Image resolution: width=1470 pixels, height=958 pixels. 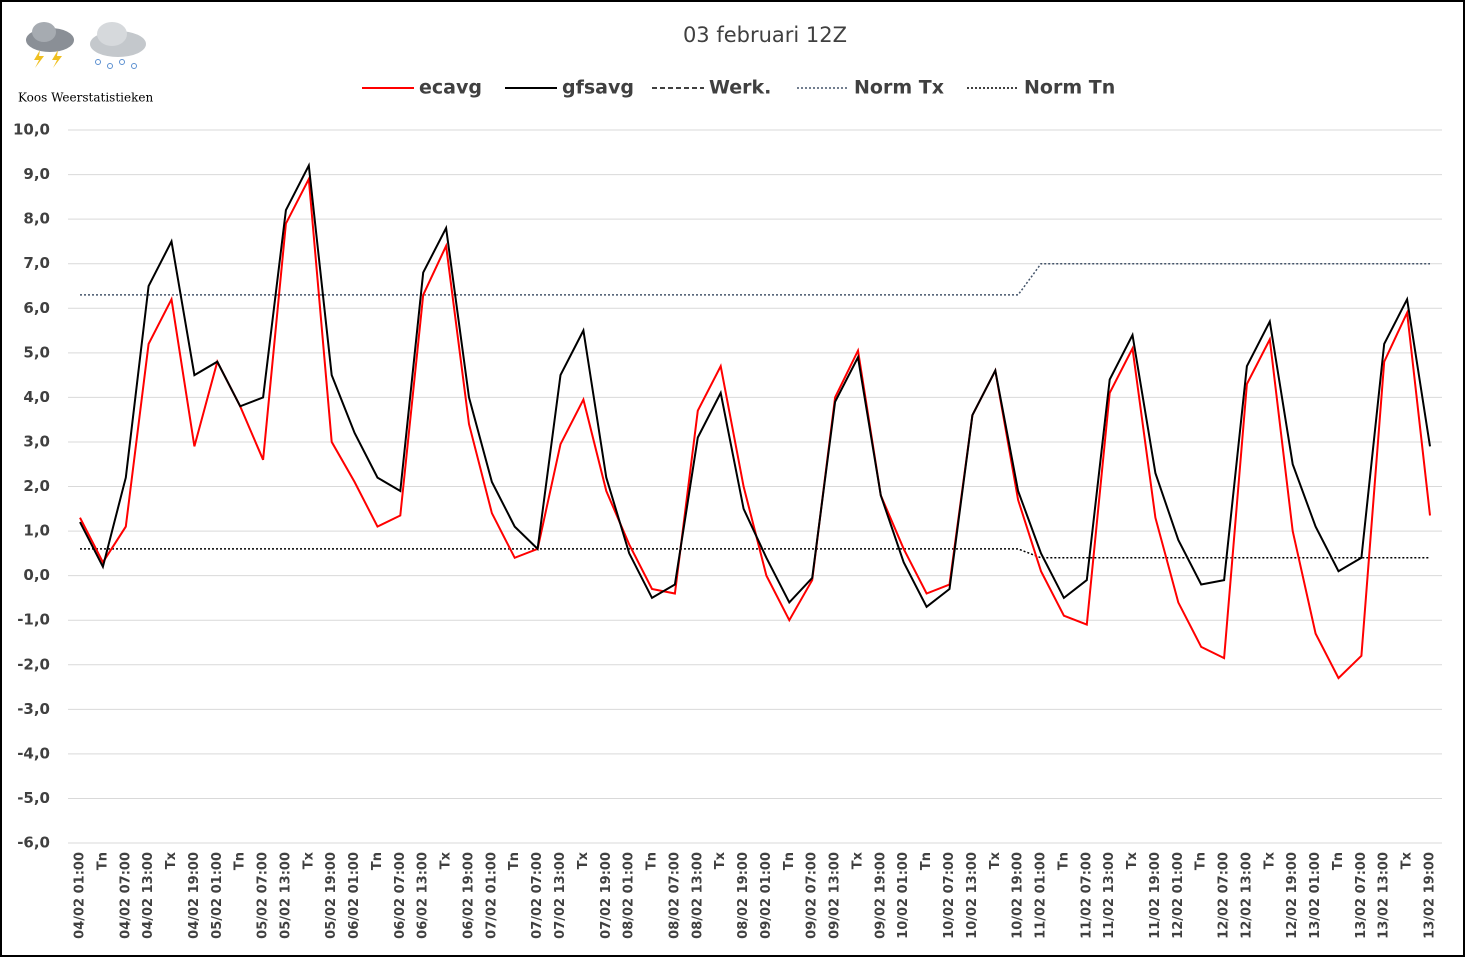 I want to click on x-tick-label: 12/02 01:00, so click(x=1178, y=895).